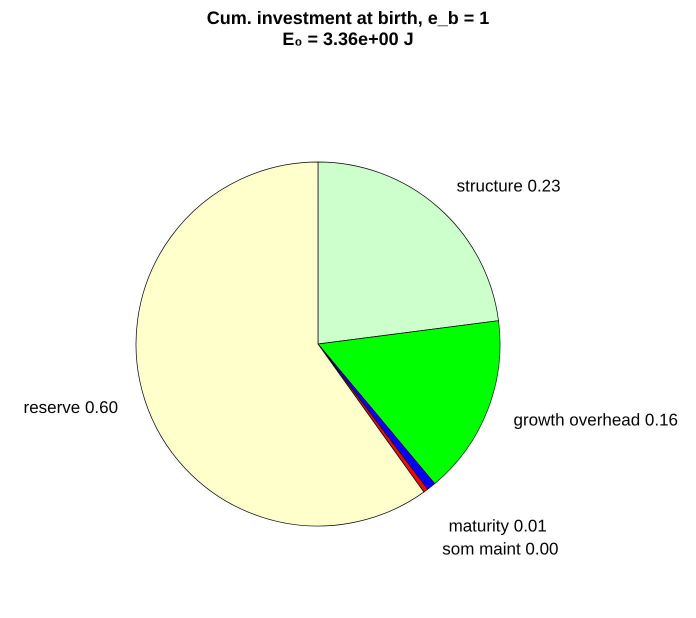 The height and width of the screenshot is (618, 696). What do you see at coordinates (348, 18) in the screenshot?
I see `chart-title: Cum. investment at birth, e_b = 1` at bounding box center [348, 18].